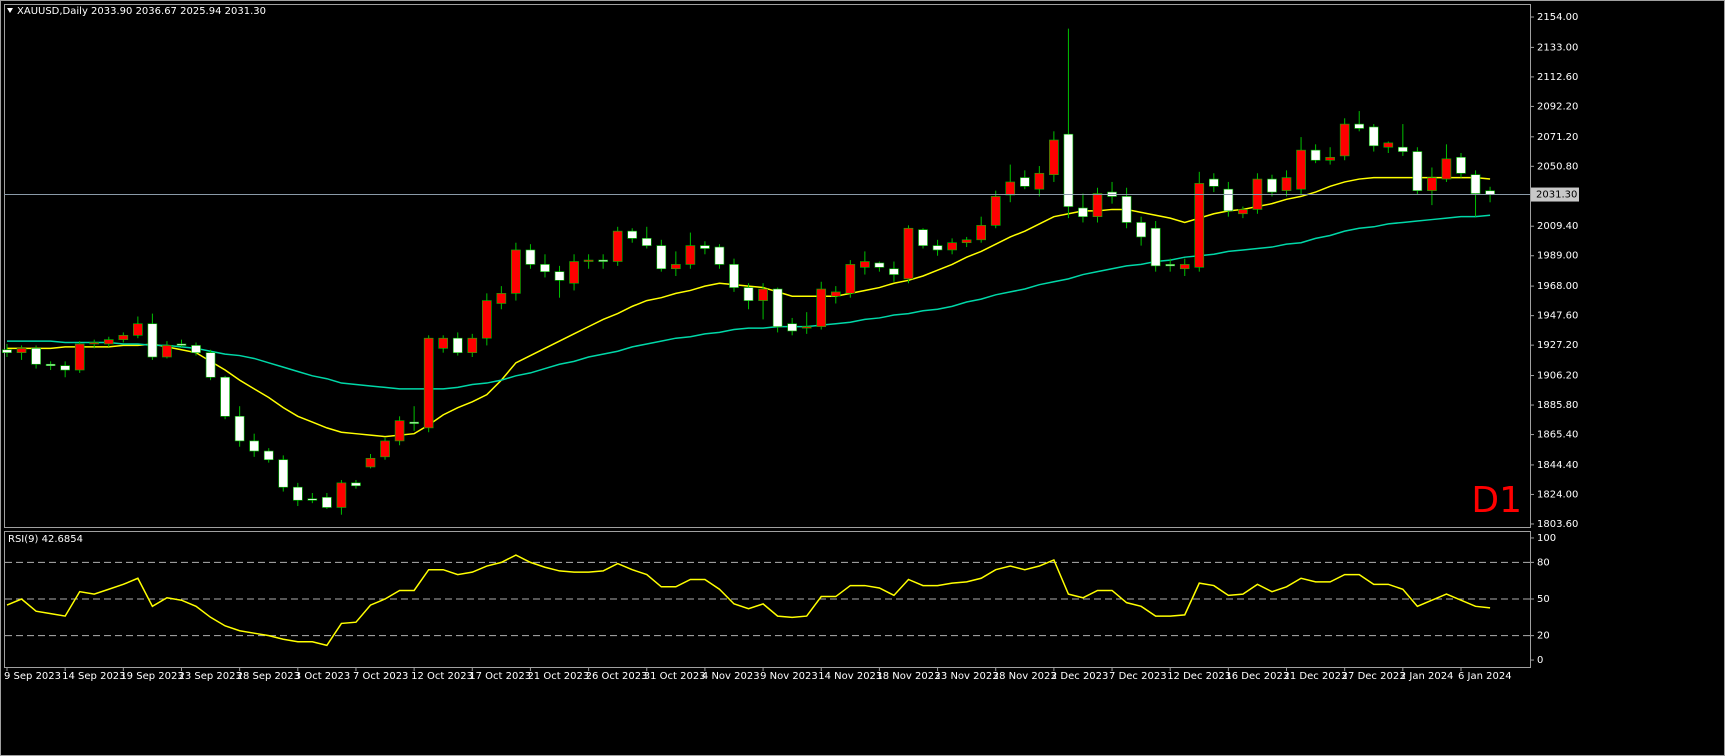 The width and height of the screenshot is (1725, 756). What do you see at coordinates (1557, 465) in the screenshot?
I see `y-tick-label: 1844.40` at bounding box center [1557, 465].